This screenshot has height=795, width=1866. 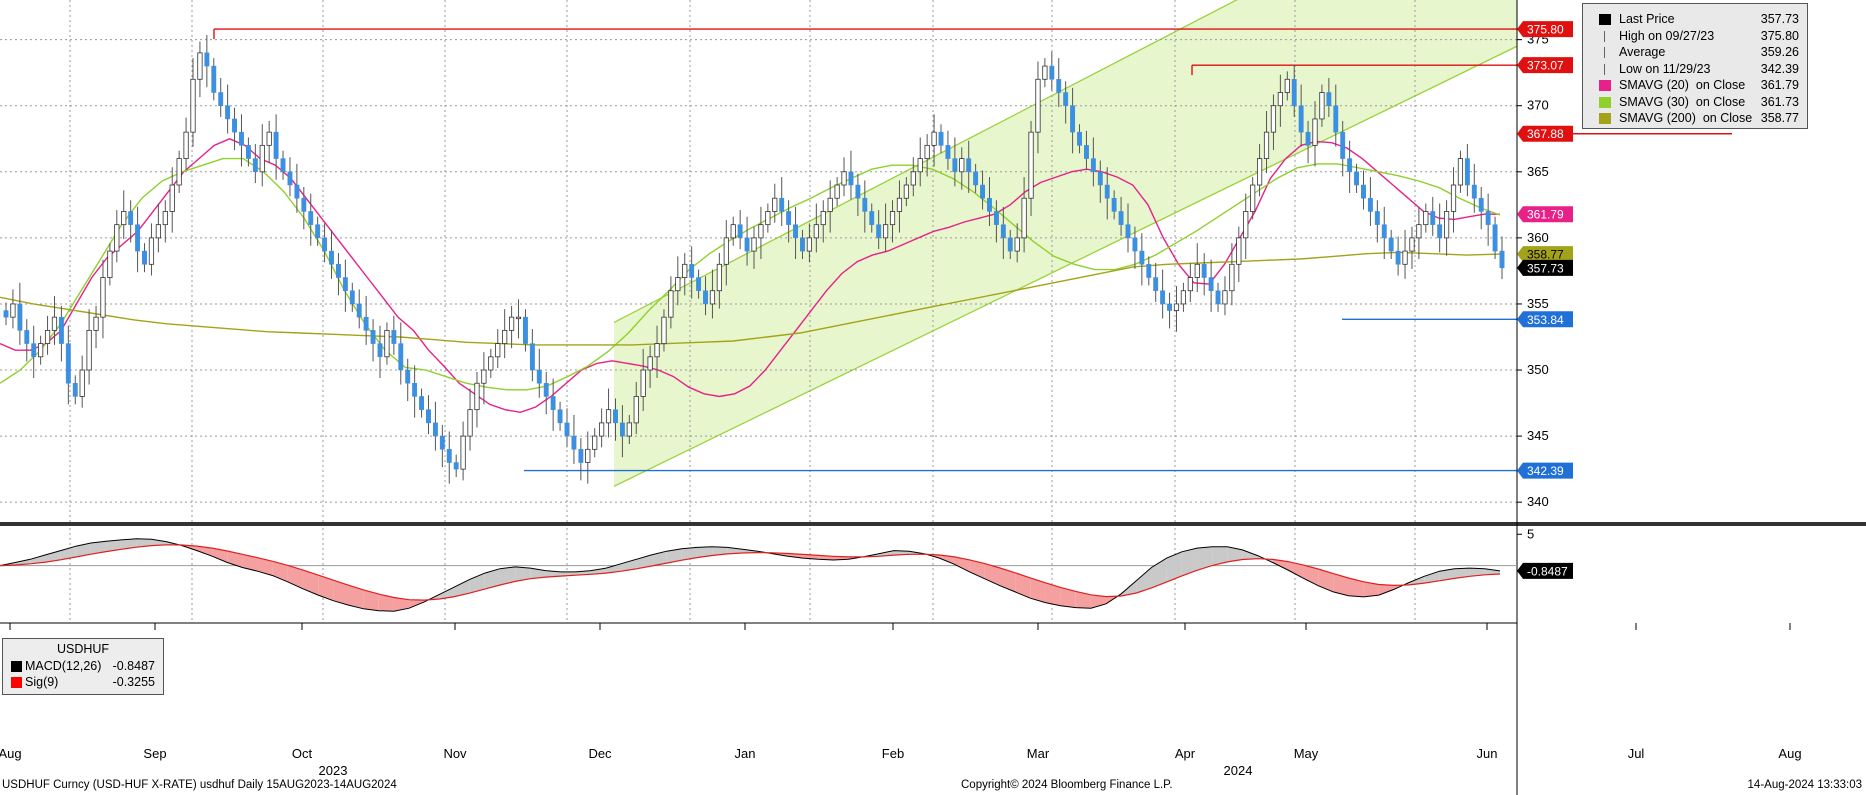 I want to click on price-tag-label: 358.77, so click(x=1545, y=255).